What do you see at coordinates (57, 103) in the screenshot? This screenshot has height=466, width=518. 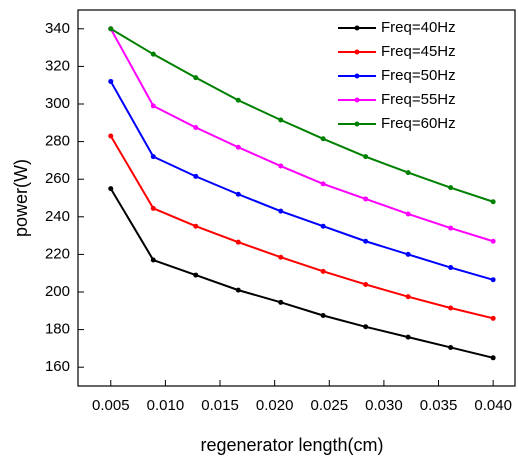 I see `y-tick-label: 300` at bounding box center [57, 103].